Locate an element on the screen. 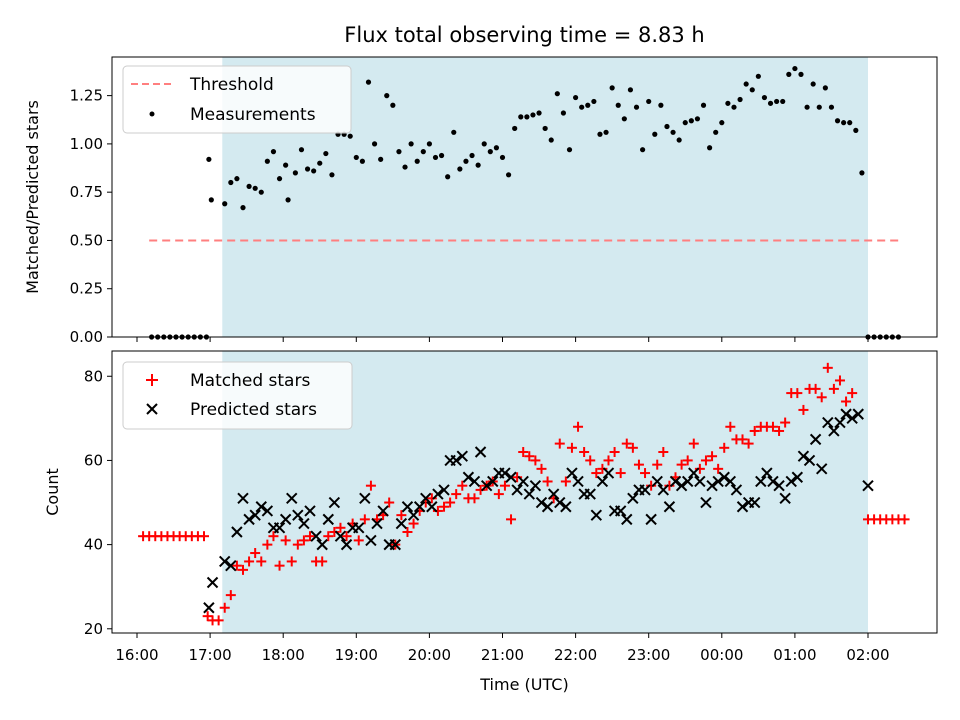 The image size is (960, 720). bottom-y-tick-label: 60 is located at coordinates (93, 460).